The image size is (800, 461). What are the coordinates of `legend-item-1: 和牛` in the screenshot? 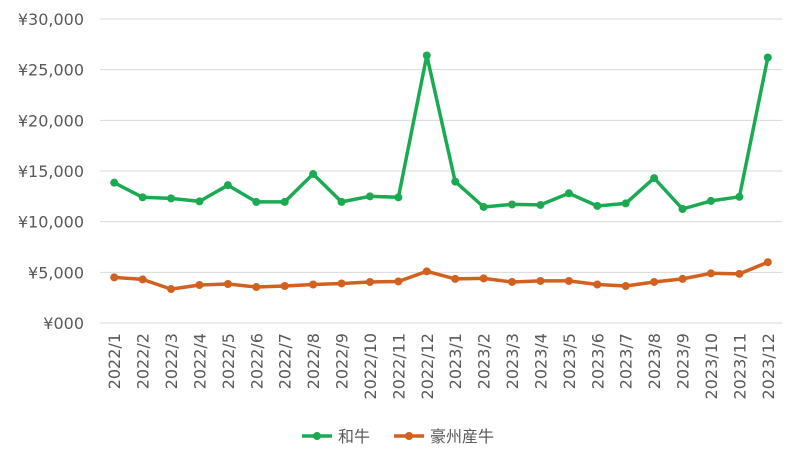 It's located at (336, 436).